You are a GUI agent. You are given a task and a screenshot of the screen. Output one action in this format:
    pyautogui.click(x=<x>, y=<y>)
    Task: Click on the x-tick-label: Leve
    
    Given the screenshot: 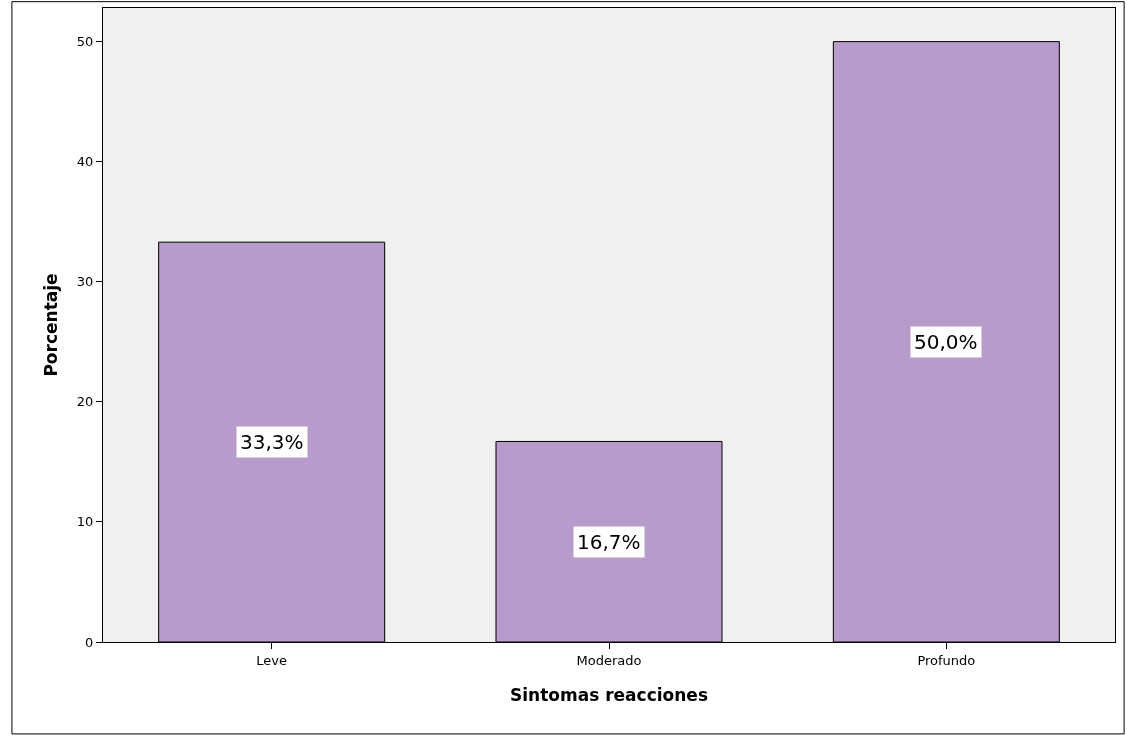 What is the action you would take?
    pyautogui.click(x=272, y=660)
    